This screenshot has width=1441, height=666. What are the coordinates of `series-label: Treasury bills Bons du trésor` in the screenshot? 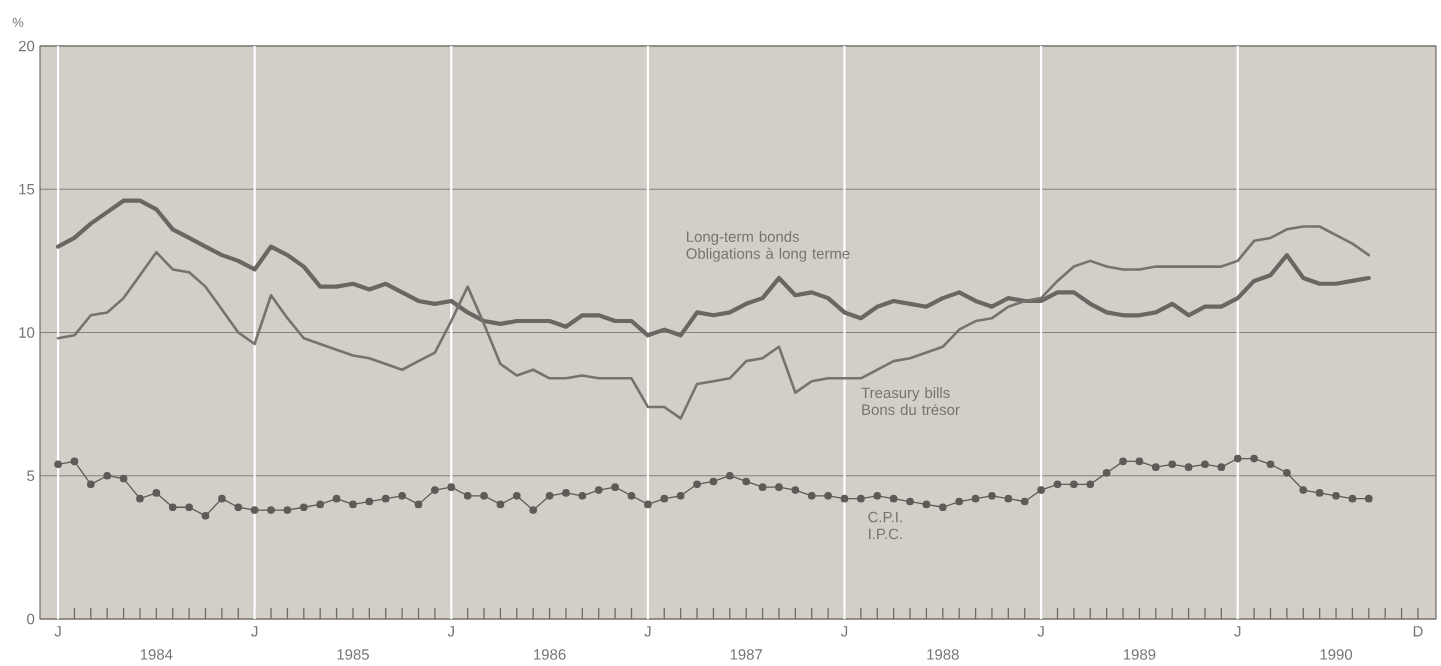 It's located at (910, 401).